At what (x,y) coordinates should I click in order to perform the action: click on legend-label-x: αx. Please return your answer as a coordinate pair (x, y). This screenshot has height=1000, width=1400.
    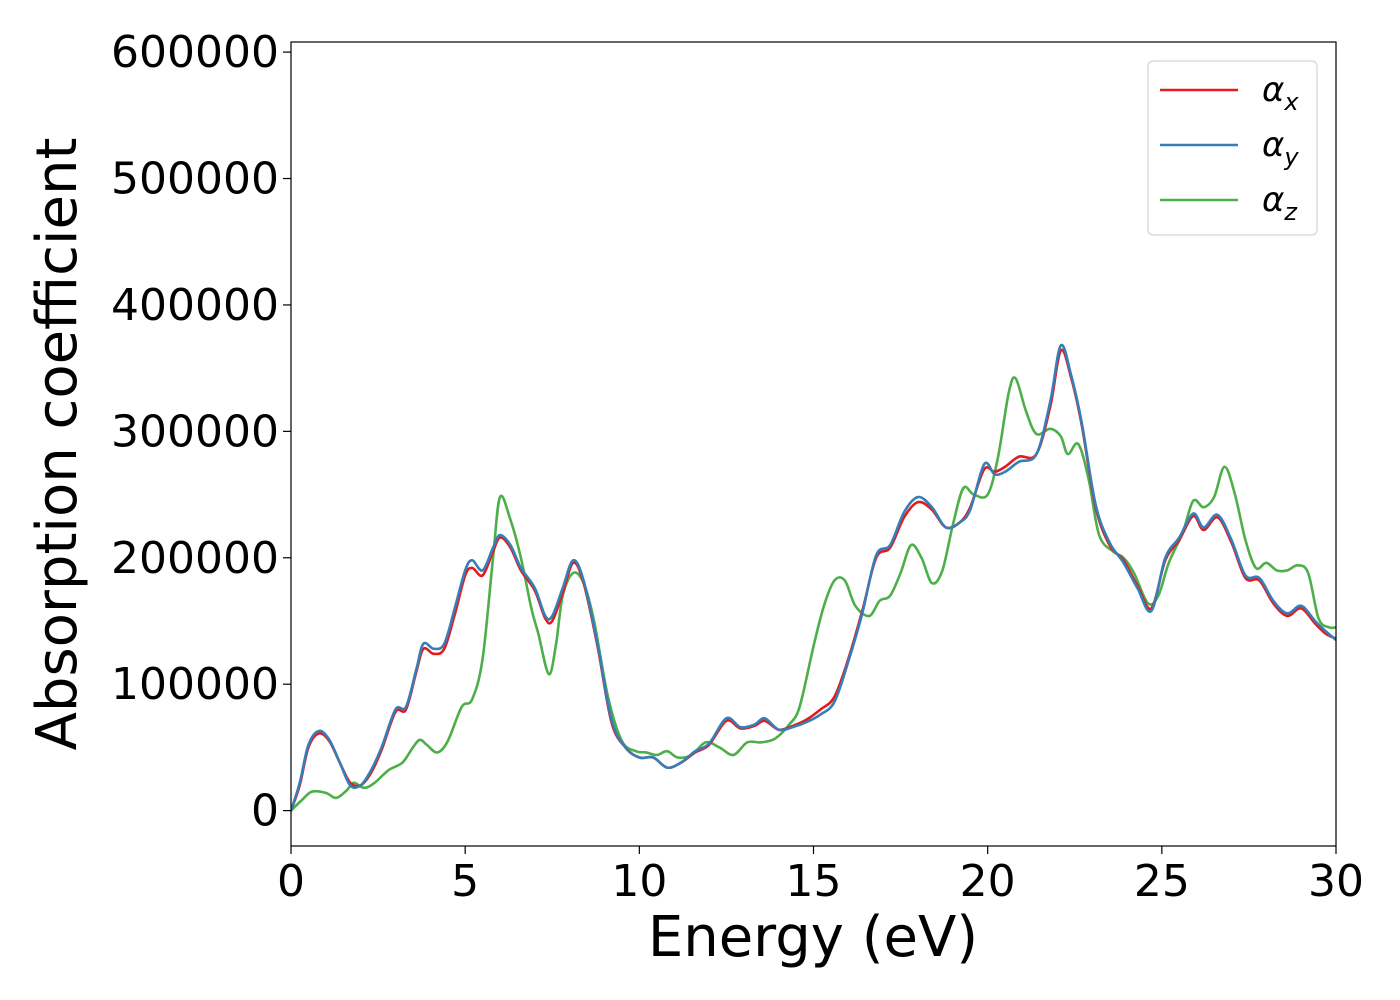
    Looking at the image, I should click on (1280, 93).